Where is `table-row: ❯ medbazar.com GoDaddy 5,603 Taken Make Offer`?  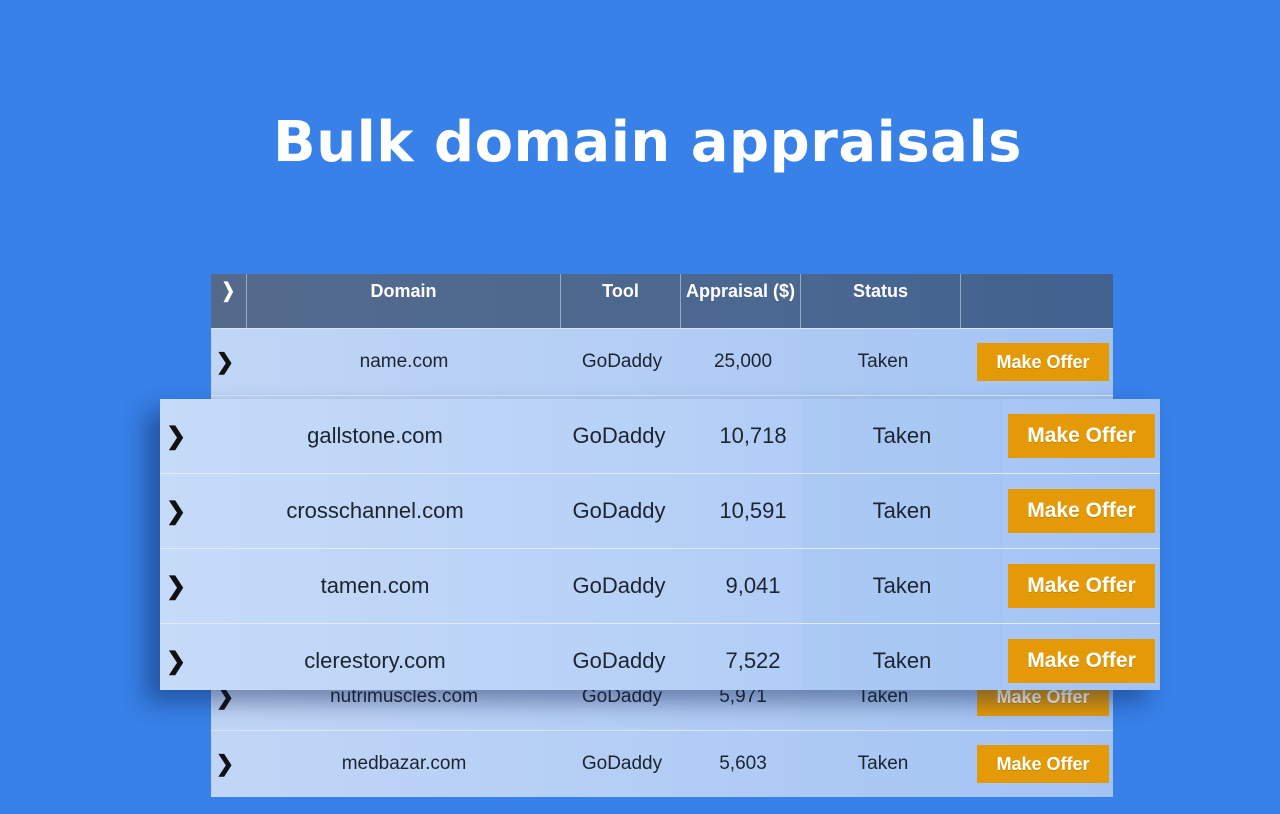 table-row: ❯ medbazar.com GoDaddy 5,603 Taken Make Offer is located at coordinates (662, 763).